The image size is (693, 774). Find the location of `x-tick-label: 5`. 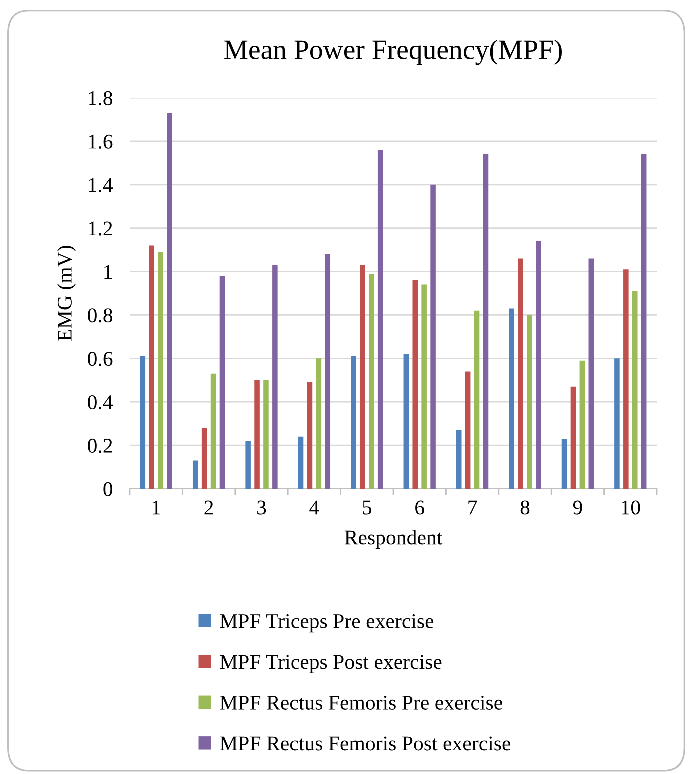

x-tick-label: 5 is located at coordinates (367, 507).